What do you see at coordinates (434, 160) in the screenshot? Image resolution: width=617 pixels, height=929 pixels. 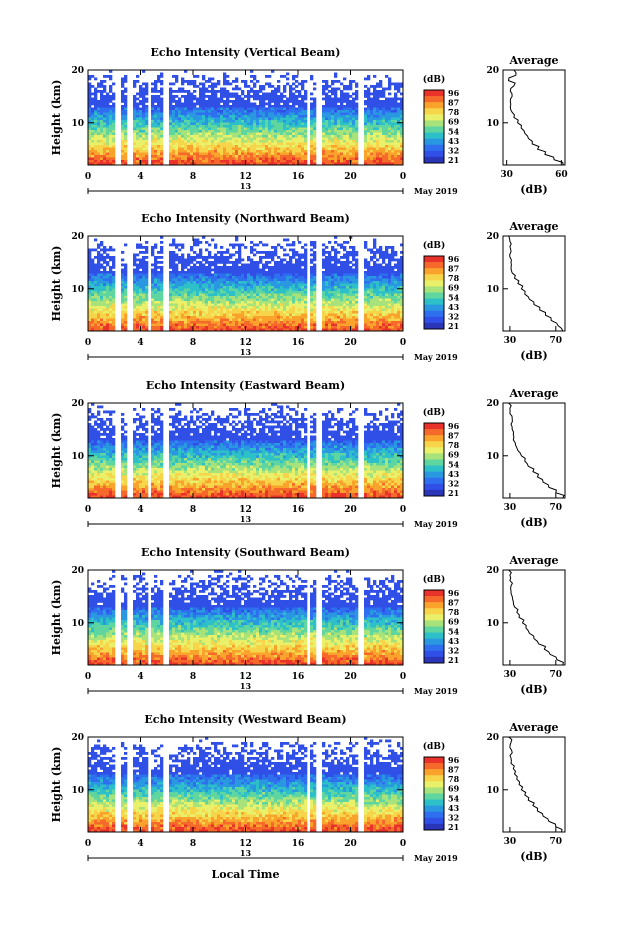 I see `colorbar-segment` at bounding box center [434, 160].